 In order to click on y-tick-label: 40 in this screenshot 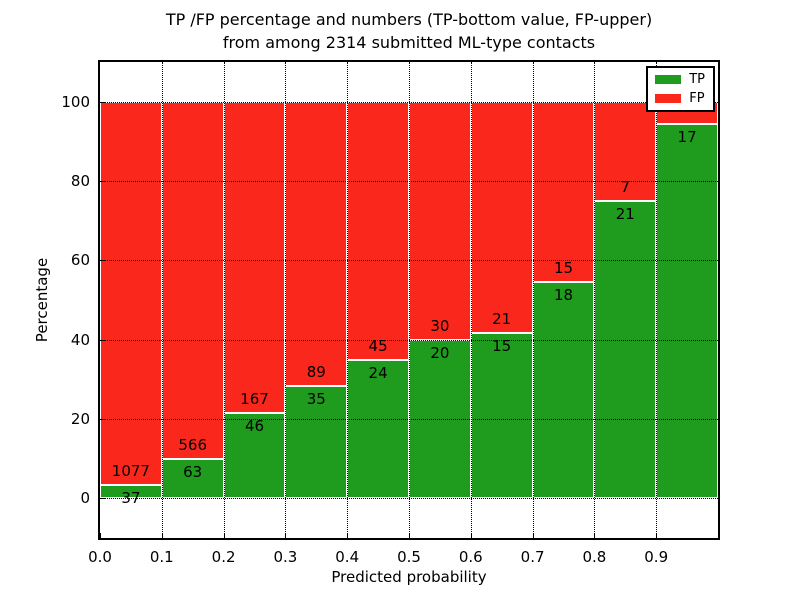, I will do `click(80, 339)`.